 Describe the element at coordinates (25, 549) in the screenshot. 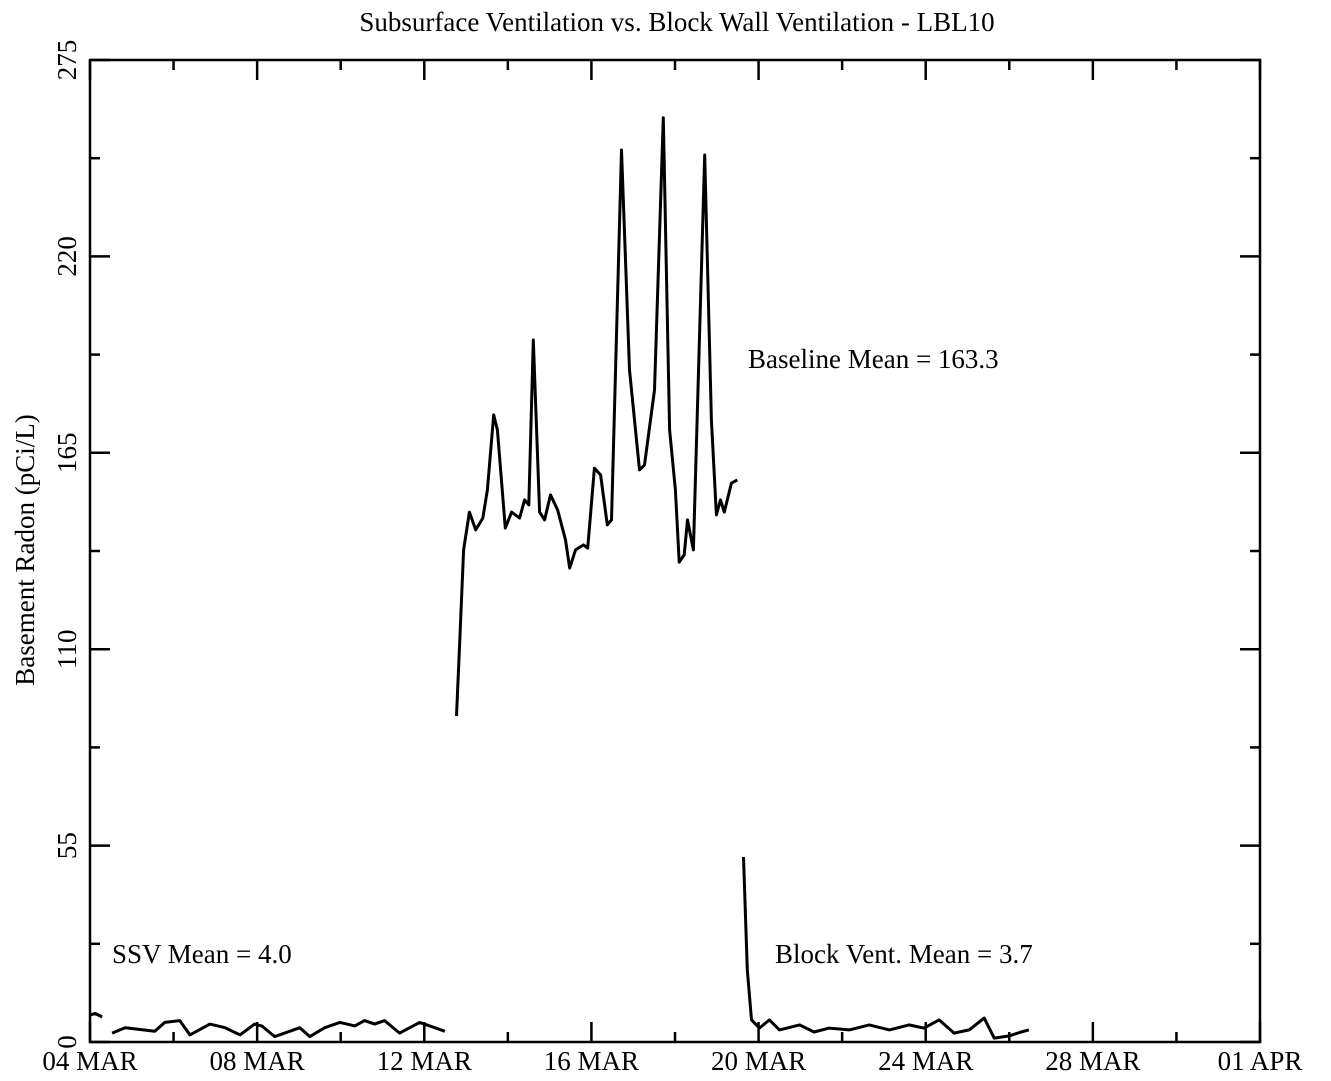

I see `y-axis-label: Basement Radon (pCi/L)` at that location.